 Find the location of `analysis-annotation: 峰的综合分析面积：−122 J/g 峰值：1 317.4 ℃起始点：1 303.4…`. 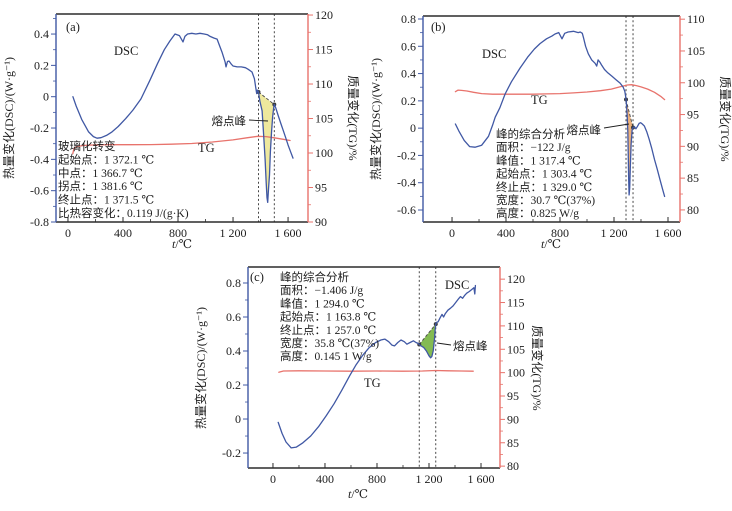

analysis-annotation: 峰的综合分析面积：−122 J/g 峰值：1 317.4 ℃起始点：1 303.4… is located at coordinates (545, 173).